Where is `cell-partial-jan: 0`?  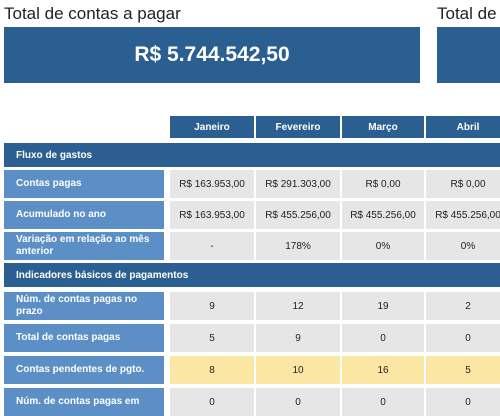 cell-partial-jan: 0 is located at coordinates (212, 402).